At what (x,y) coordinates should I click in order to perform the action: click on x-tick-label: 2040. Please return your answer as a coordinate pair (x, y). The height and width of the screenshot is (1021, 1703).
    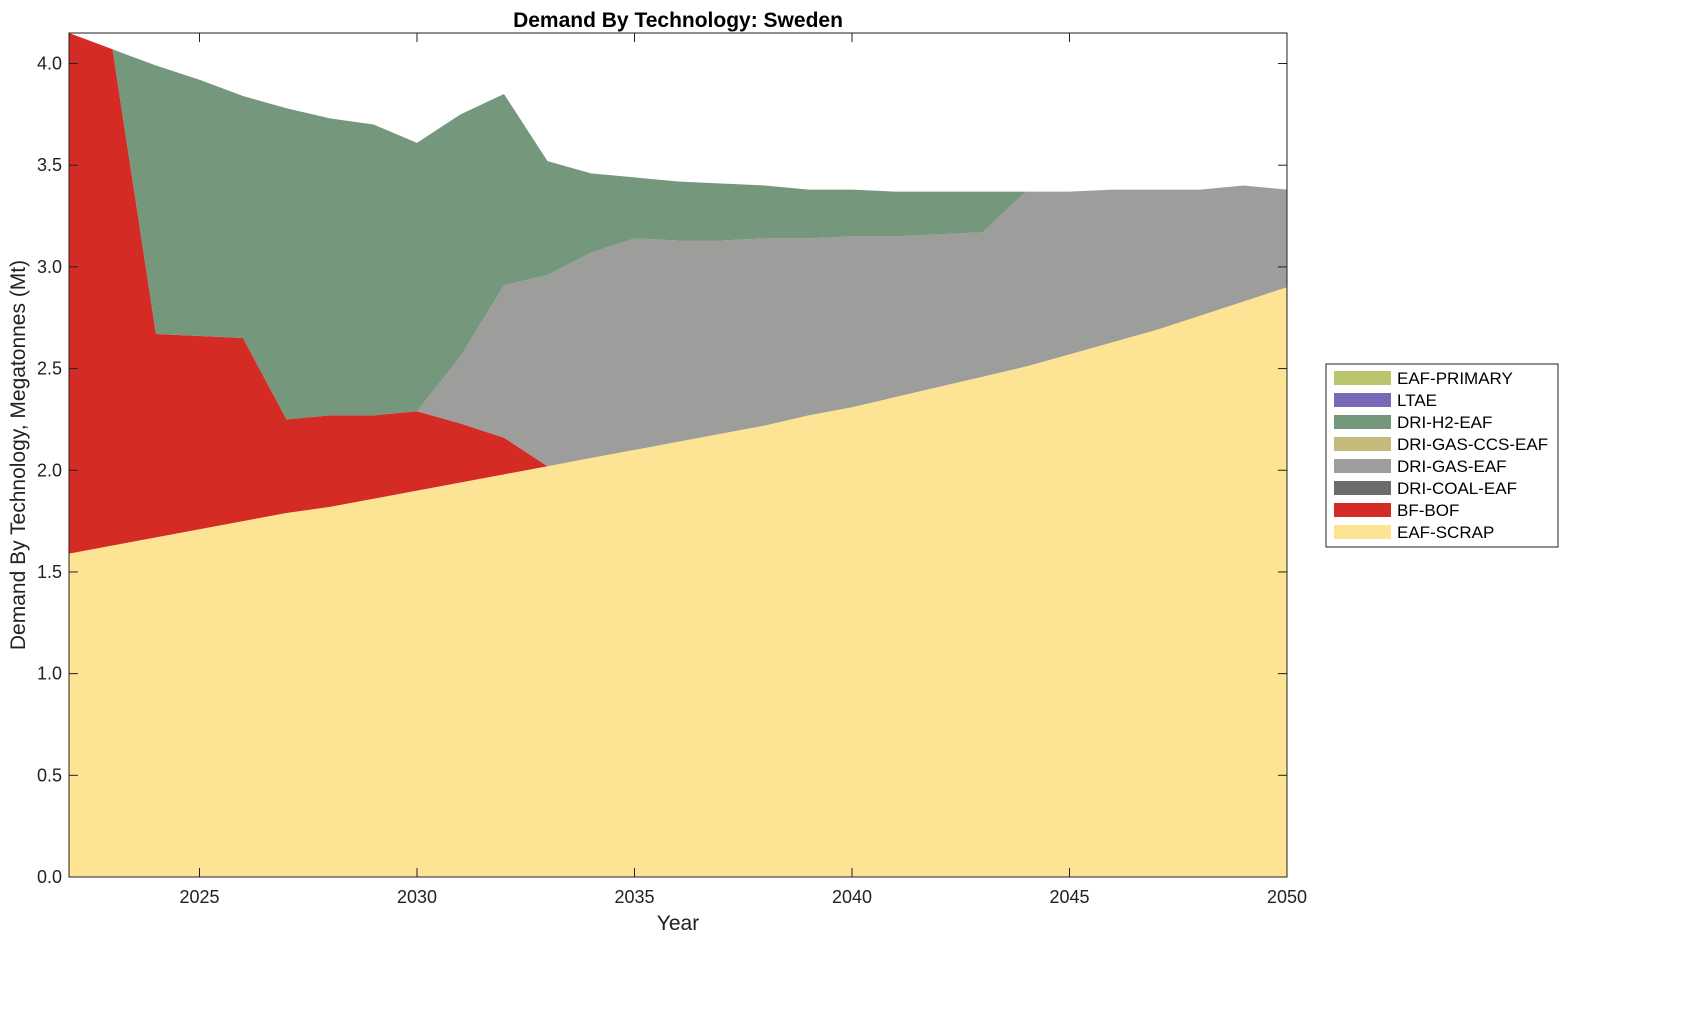
    Looking at the image, I should click on (852, 897).